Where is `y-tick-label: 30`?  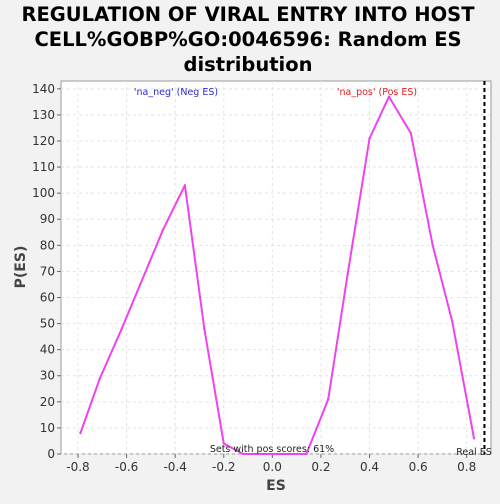
y-tick-label: 30 is located at coordinates (47, 376).